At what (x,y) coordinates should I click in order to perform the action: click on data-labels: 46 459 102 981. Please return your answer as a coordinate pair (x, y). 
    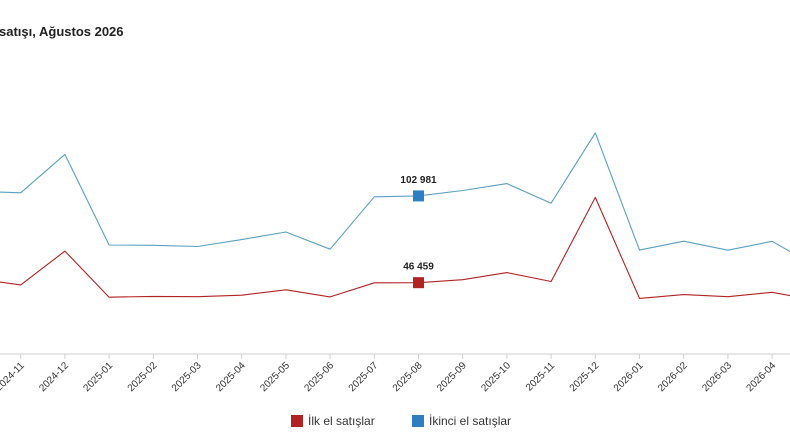
    Looking at the image, I should click on (418, 224).